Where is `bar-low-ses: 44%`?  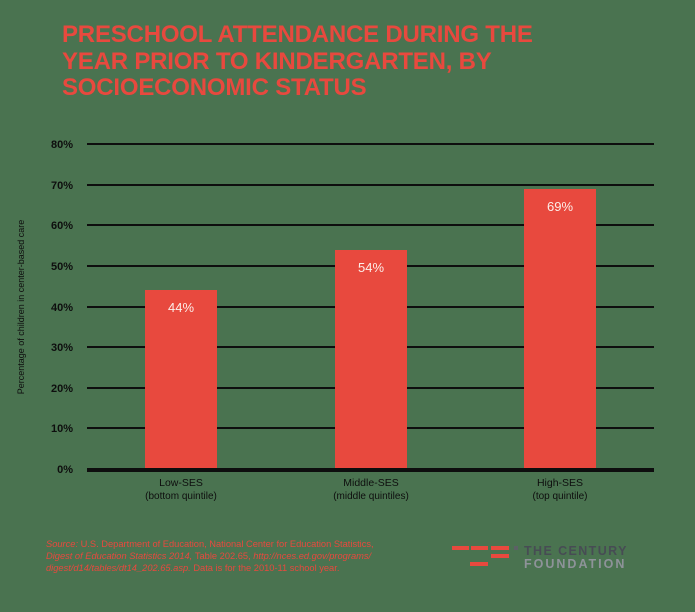
bar-low-ses: 44% is located at coordinates (181, 379).